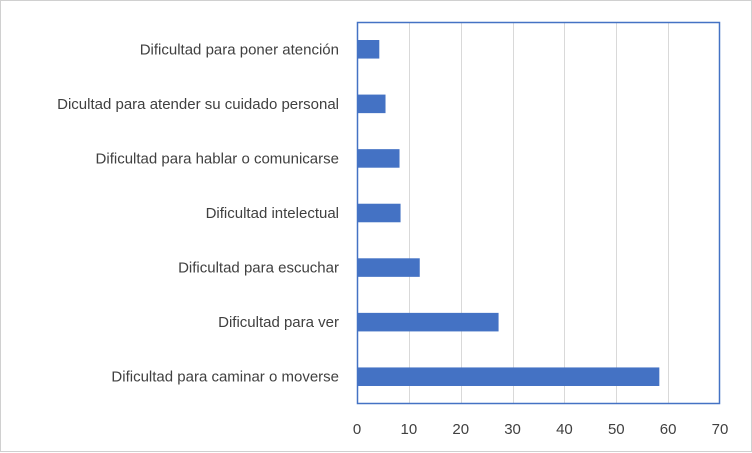  I want to click on x-tick-label-40: 40, so click(564, 429).